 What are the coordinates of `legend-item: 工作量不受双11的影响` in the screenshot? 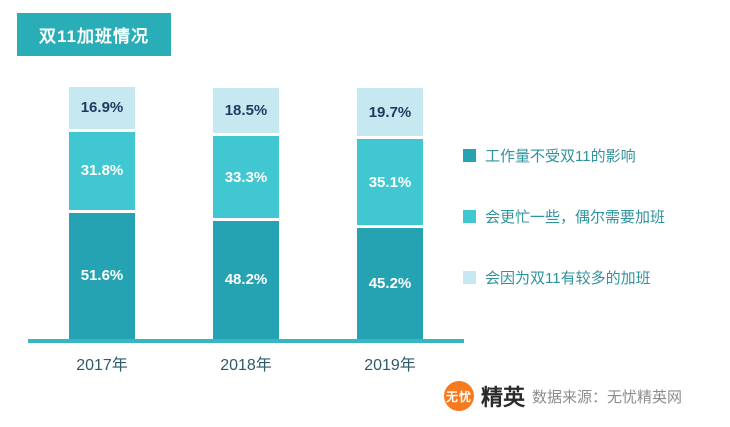 It's located at (564, 155).